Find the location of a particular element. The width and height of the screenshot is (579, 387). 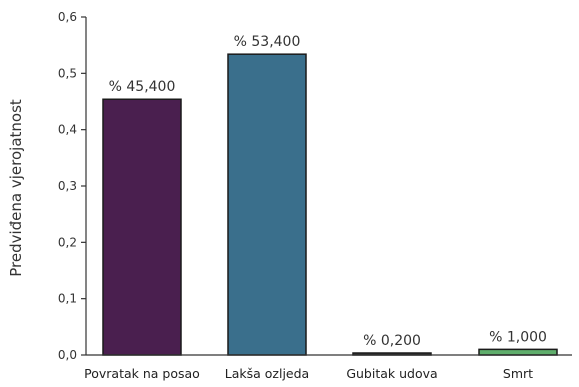

category-label-1: Povratak na posao is located at coordinates (142, 373).